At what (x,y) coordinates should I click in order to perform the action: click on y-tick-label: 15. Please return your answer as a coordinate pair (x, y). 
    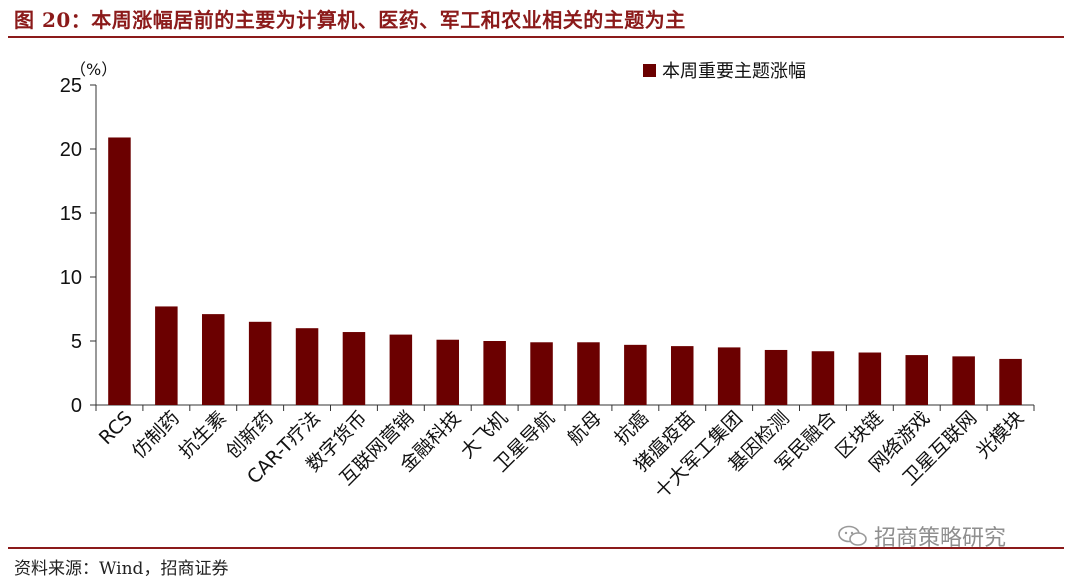
    Looking at the image, I should click on (71, 214).